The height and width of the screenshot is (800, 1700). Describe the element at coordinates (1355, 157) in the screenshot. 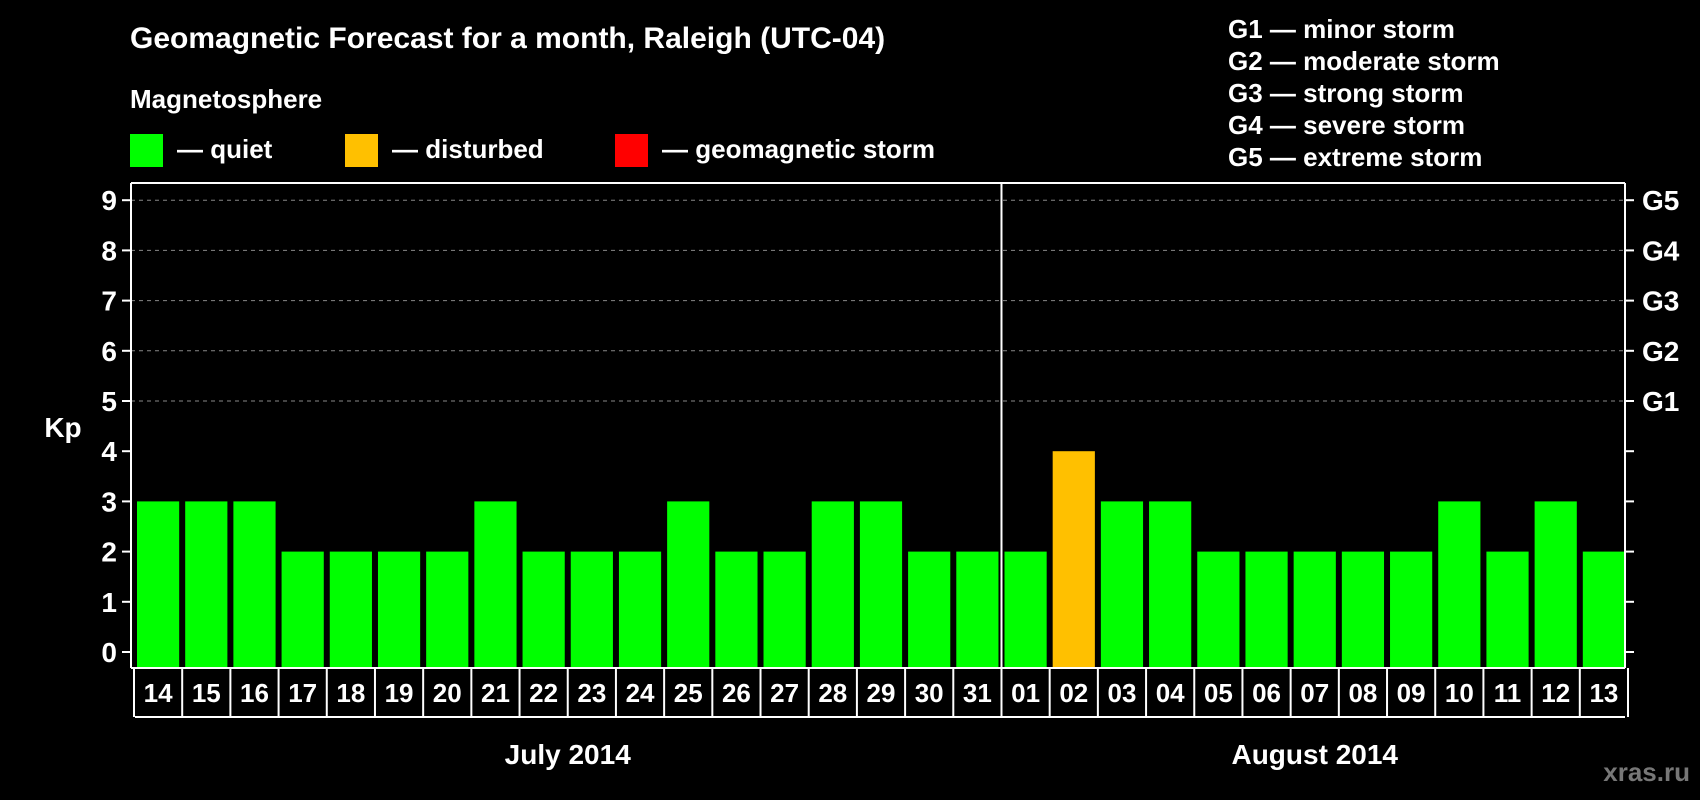

I see `storm-scale-item-4: G5 — extreme storm` at that location.